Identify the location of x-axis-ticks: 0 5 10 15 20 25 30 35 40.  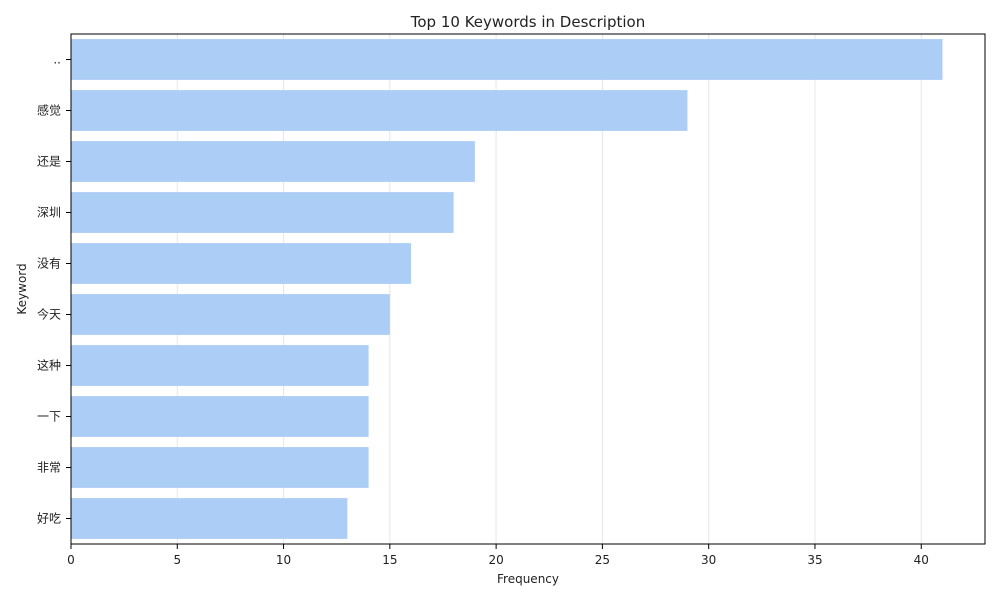
(498, 555).